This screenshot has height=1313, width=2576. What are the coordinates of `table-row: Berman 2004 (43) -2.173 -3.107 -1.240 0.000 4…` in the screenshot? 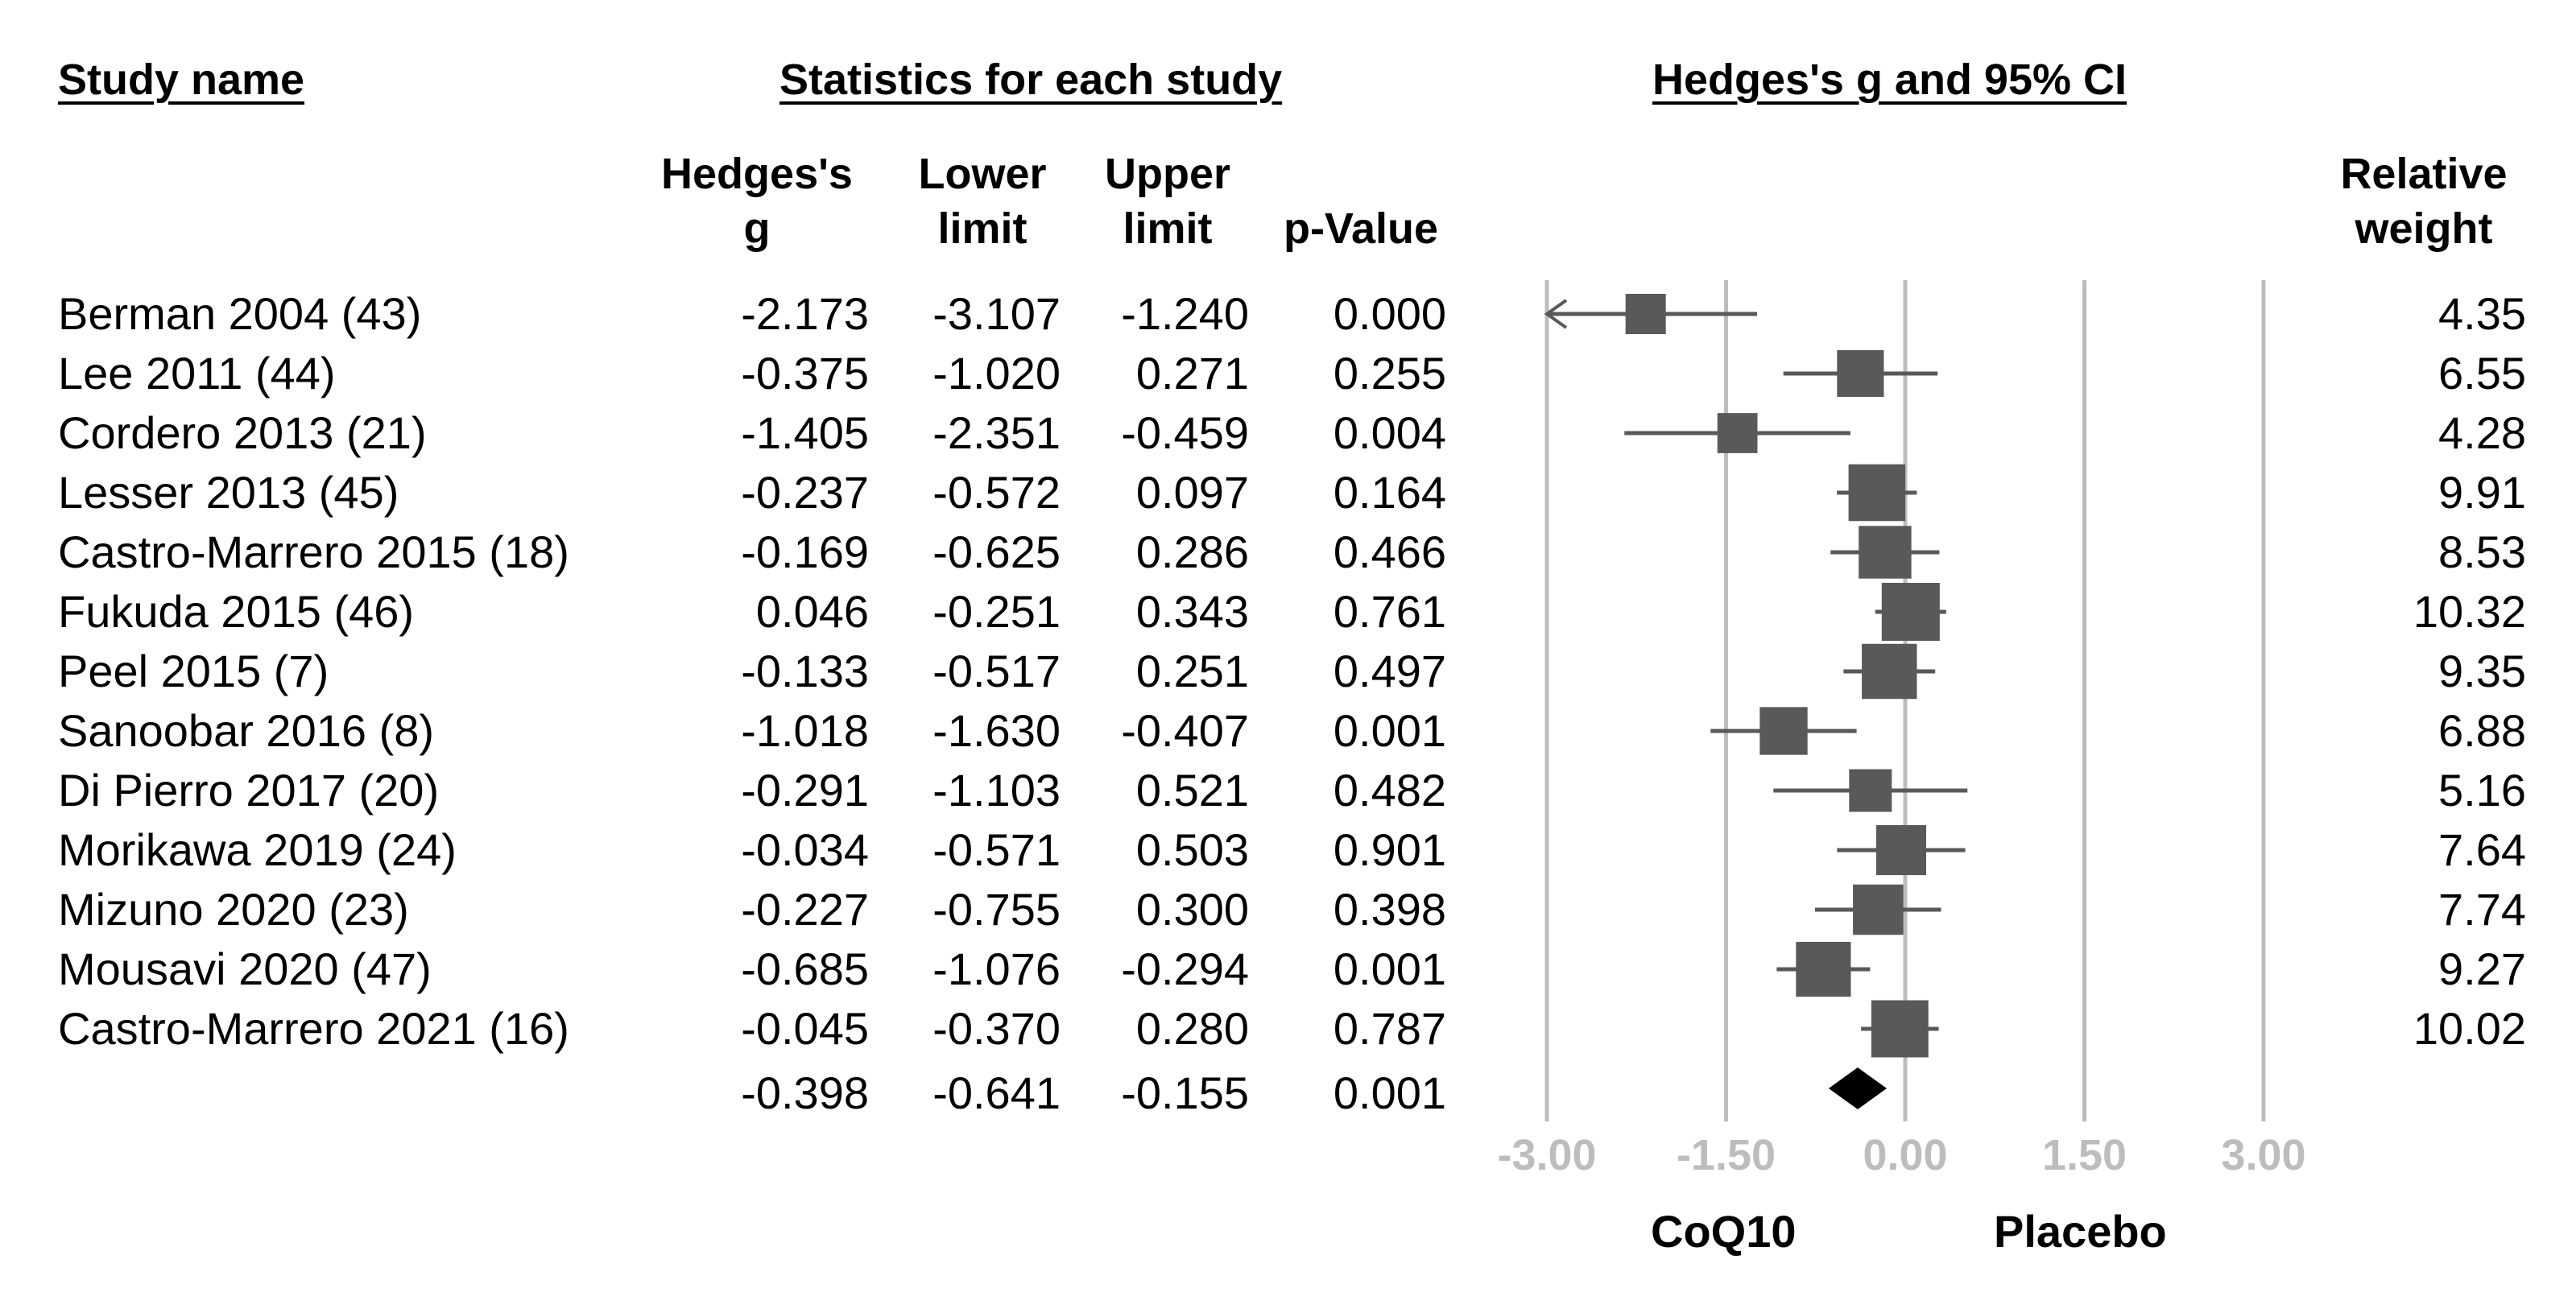 It's located at (1288, 314).